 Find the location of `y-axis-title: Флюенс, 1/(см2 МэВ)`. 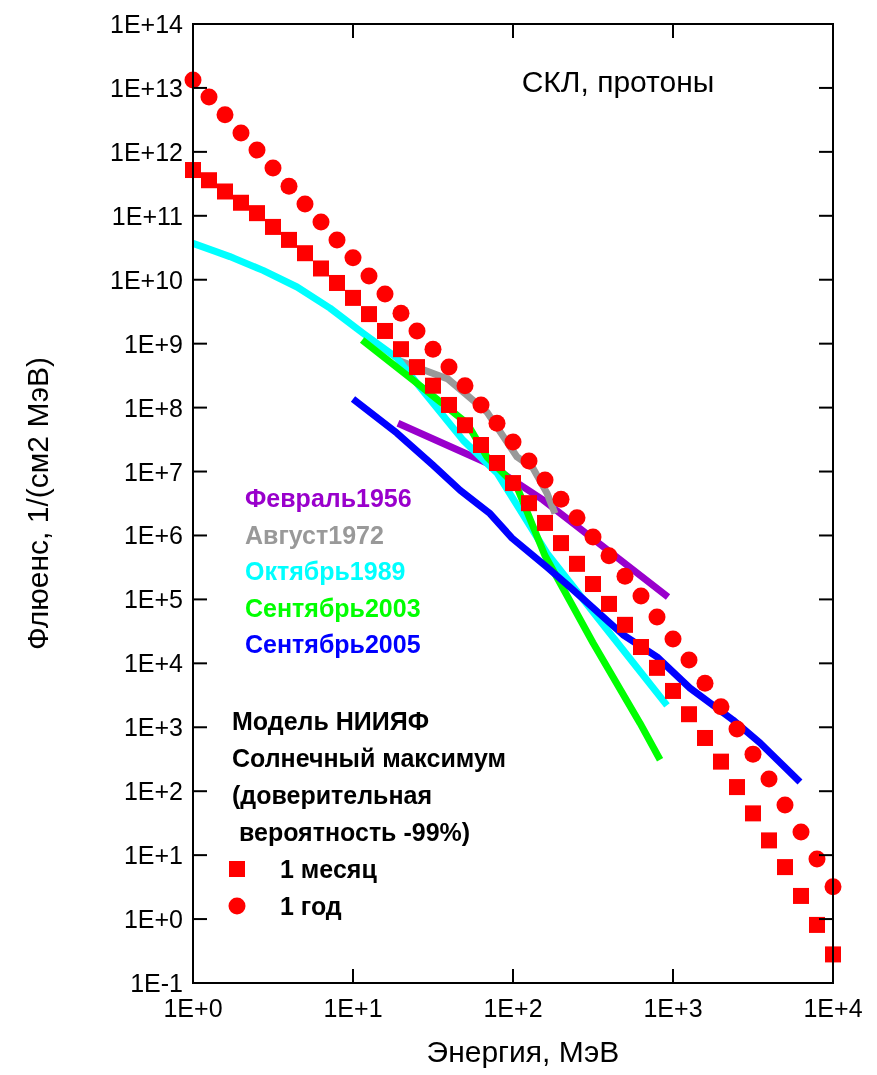

y-axis-title: Флюенс, 1/(см2 МэВ) is located at coordinates (37, 503).